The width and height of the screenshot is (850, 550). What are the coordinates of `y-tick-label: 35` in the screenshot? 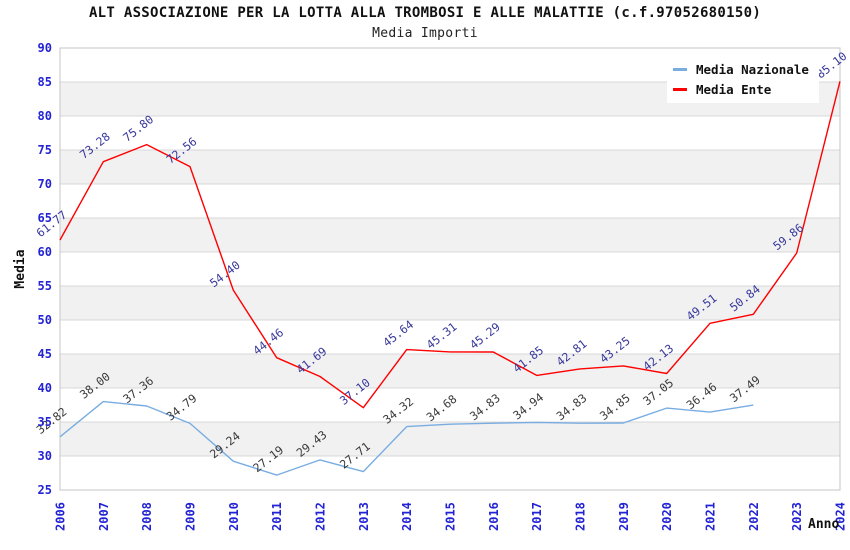 It's located at (45, 422).